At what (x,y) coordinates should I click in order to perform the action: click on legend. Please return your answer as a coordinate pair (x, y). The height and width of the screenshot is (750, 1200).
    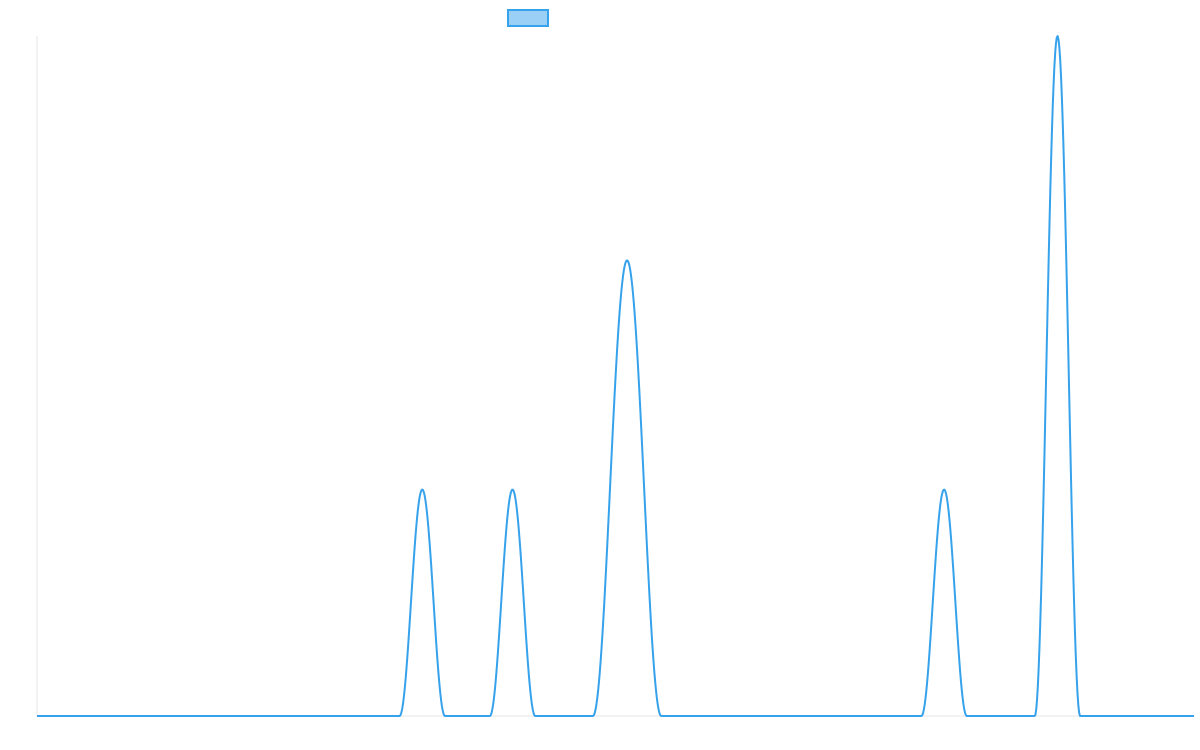
    Looking at the image, I should click on (528, 18).